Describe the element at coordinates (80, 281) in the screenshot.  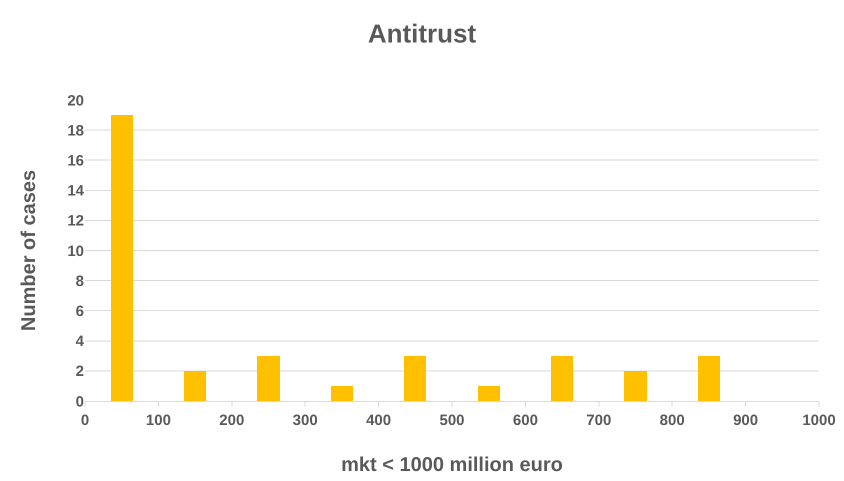
I see `y-tick-label: 8` at that location.